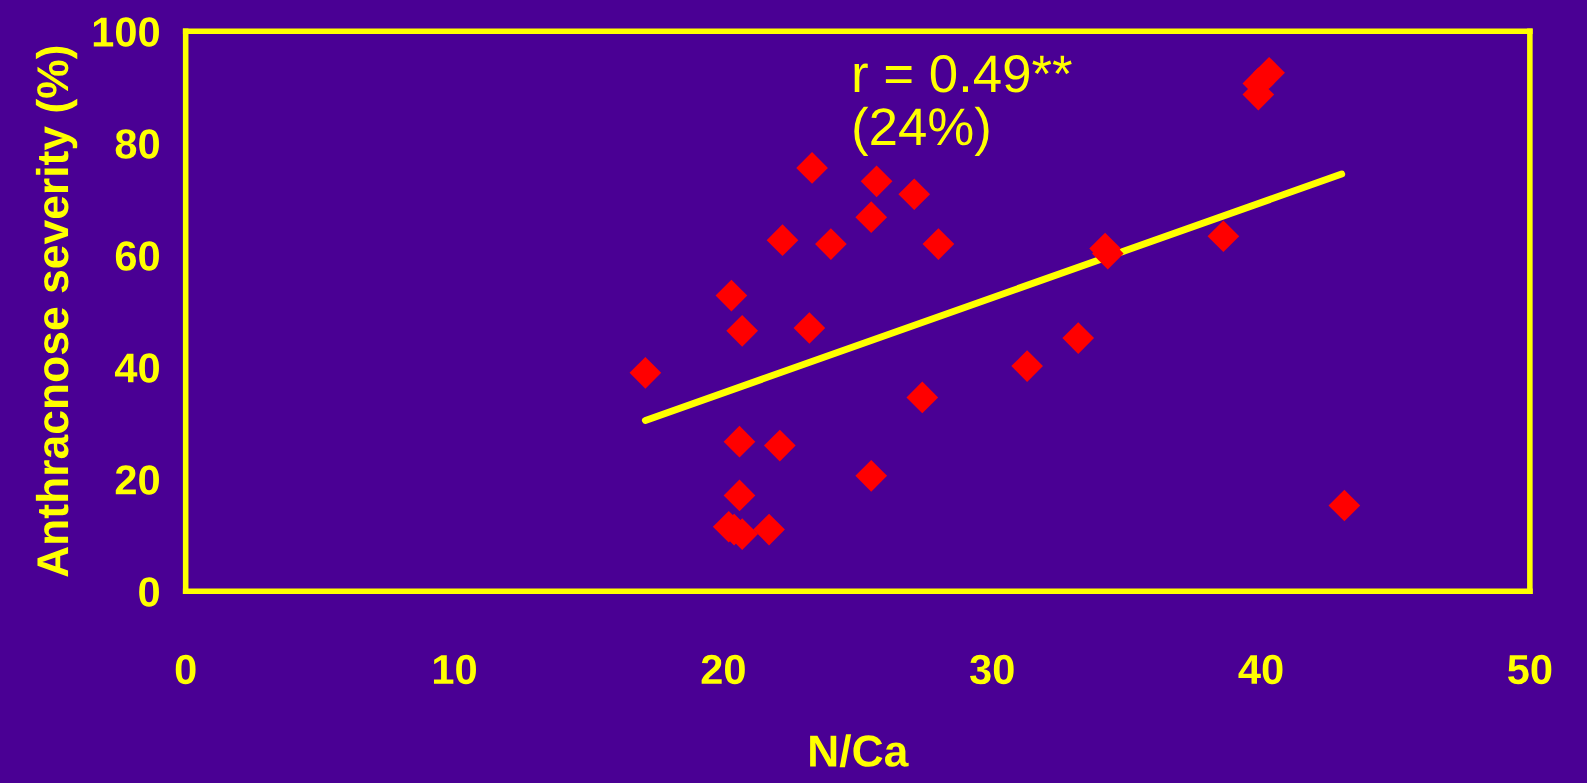 This screenshot has height=783, width=1587. Describe the element at coordinates (56, 311) in the screenshot. I see `y-axis-title: Anthracnose severity (%)` at that location.